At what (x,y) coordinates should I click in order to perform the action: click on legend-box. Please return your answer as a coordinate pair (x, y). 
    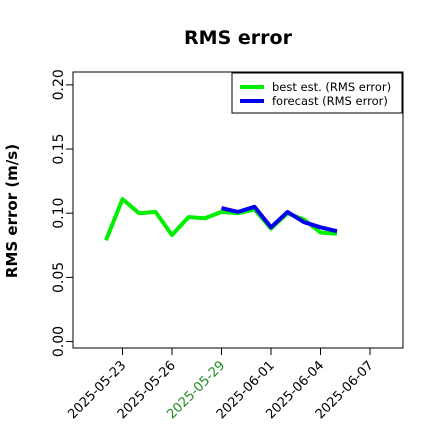
    Looking at the image, I should click on (317, 93).